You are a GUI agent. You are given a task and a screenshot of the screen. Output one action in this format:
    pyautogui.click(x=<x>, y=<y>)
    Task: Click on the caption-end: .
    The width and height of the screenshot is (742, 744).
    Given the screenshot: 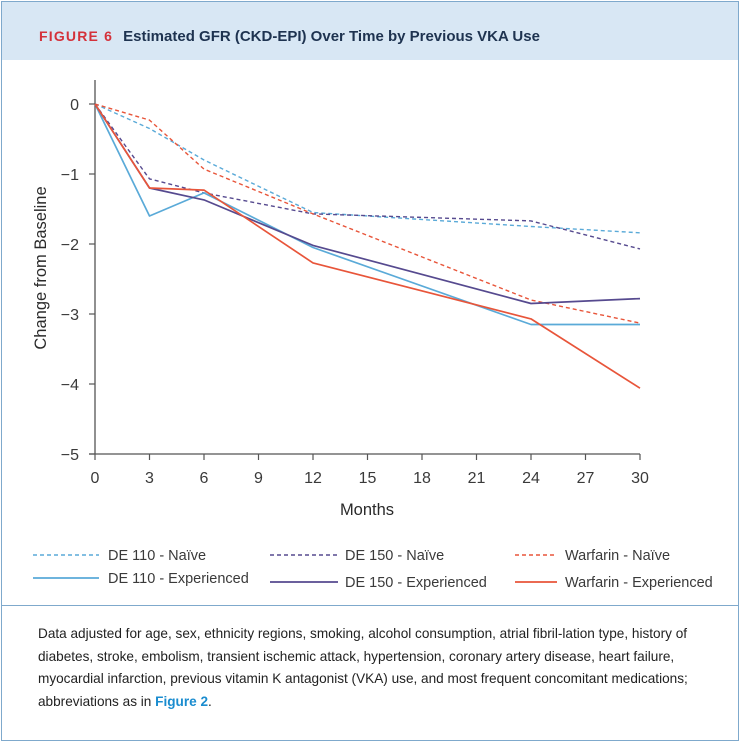 What is the action you would take?
    pyautogui.click(x=210, y=701)
    